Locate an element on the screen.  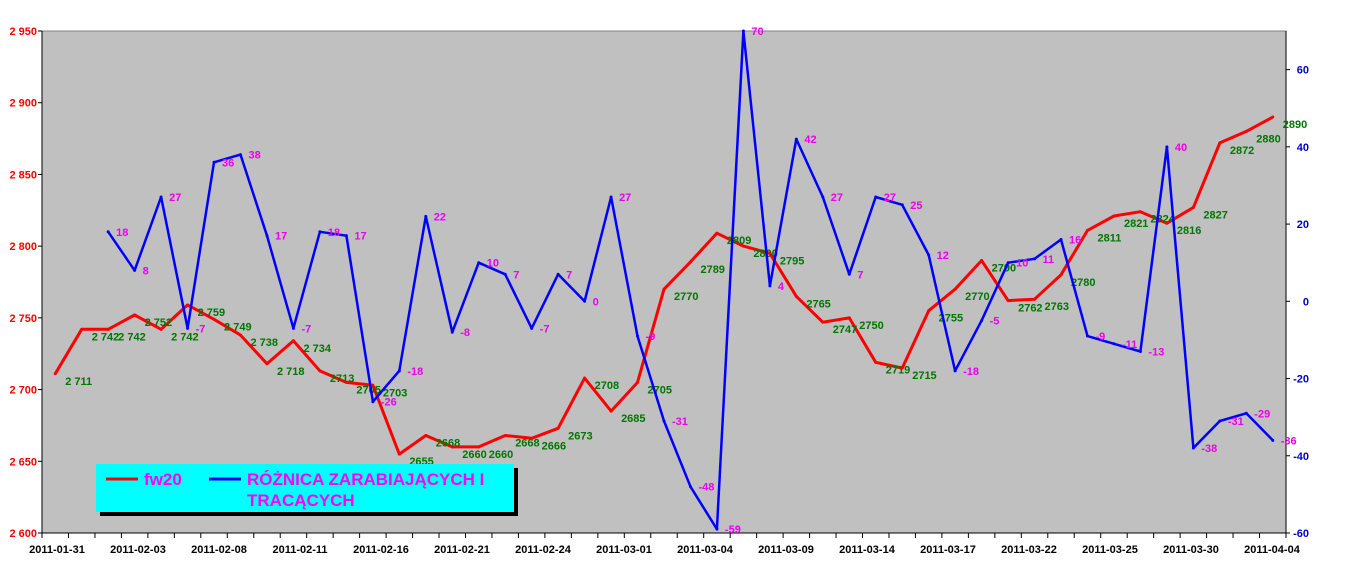
roznica-data-label: -11 is located at coordinates (1129, 345).